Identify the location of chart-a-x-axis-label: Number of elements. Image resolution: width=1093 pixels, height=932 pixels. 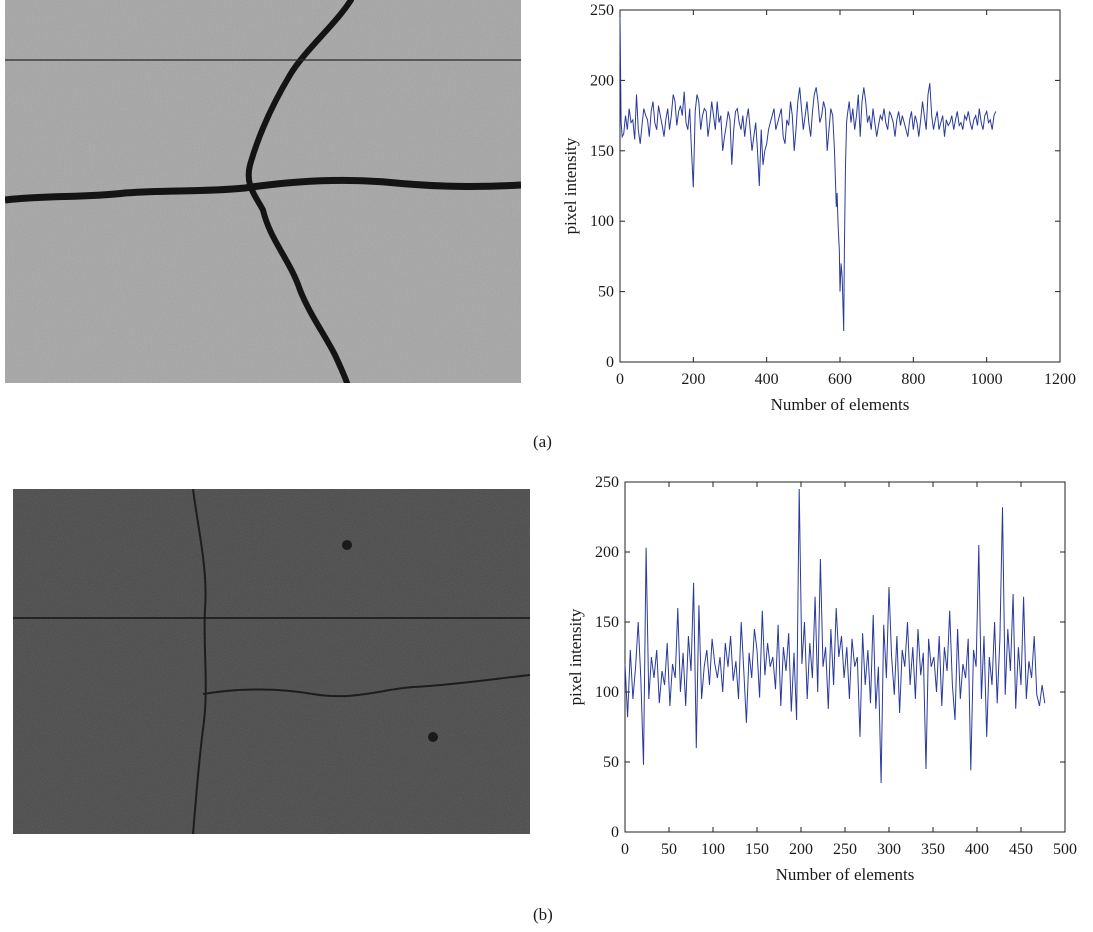
(840, 404).